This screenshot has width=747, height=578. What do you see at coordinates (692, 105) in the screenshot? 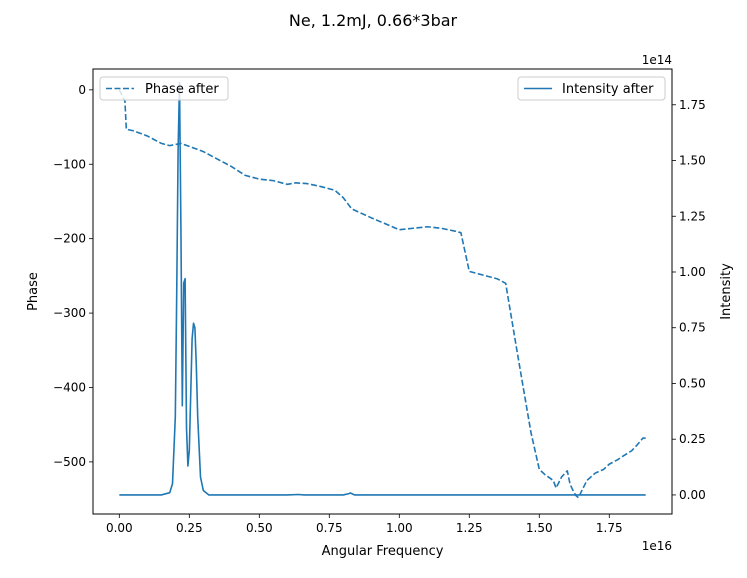
I see `y-right-tick-label: 1.75` at bounding box center [692, 105].